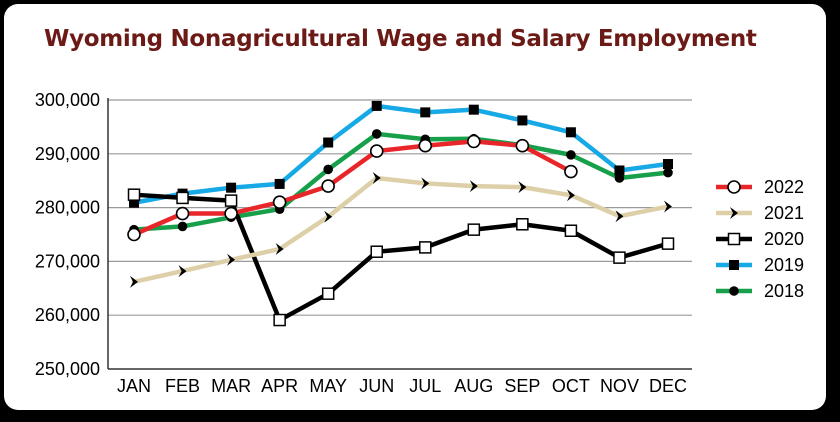  What do you see at coordinates (67, 208) in the screenshot?
I see `y-tick-label: 280,000` at bounding box center [67, 208].